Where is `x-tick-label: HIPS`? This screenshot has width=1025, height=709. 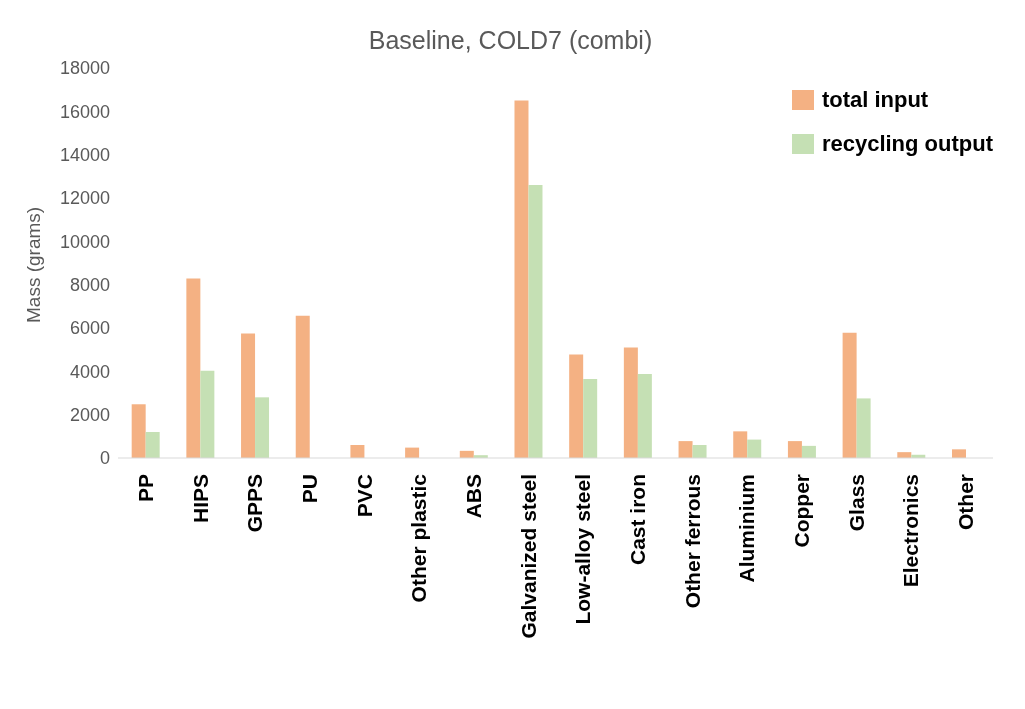 x-tick-label: HIPS is located at coordinates (200, 499).